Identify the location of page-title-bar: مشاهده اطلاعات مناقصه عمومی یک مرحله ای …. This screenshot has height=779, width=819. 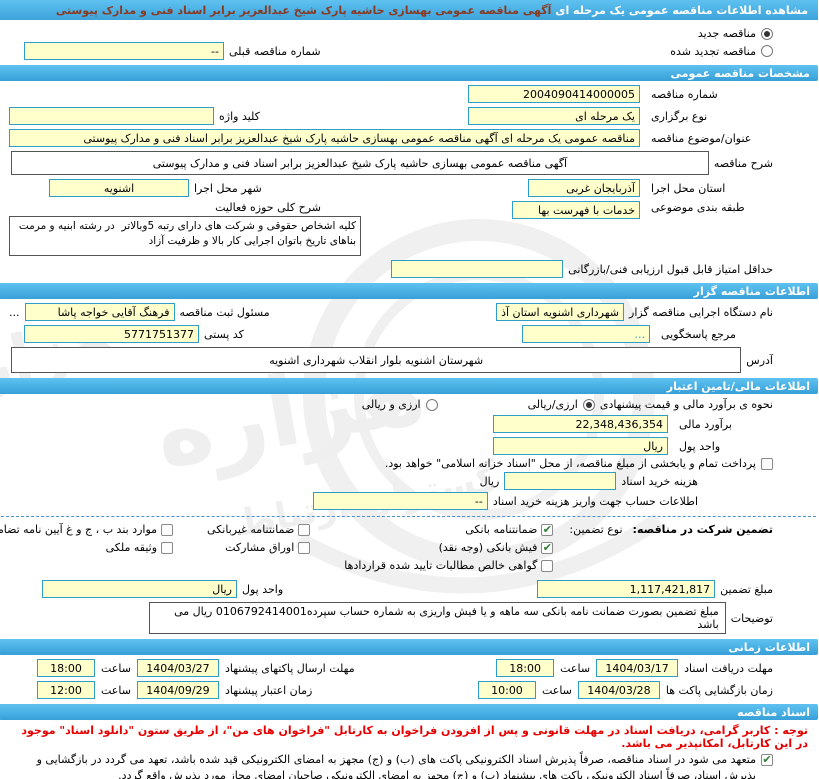
(409, 10).